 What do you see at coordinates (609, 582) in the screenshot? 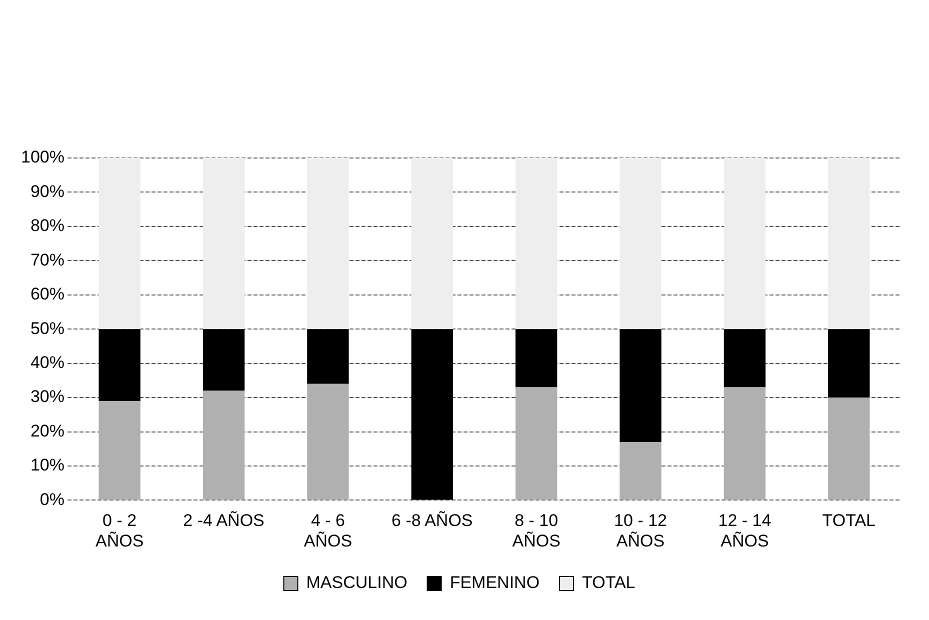
I see `legend-label: TOTAL` at bounding box center [609, 582].